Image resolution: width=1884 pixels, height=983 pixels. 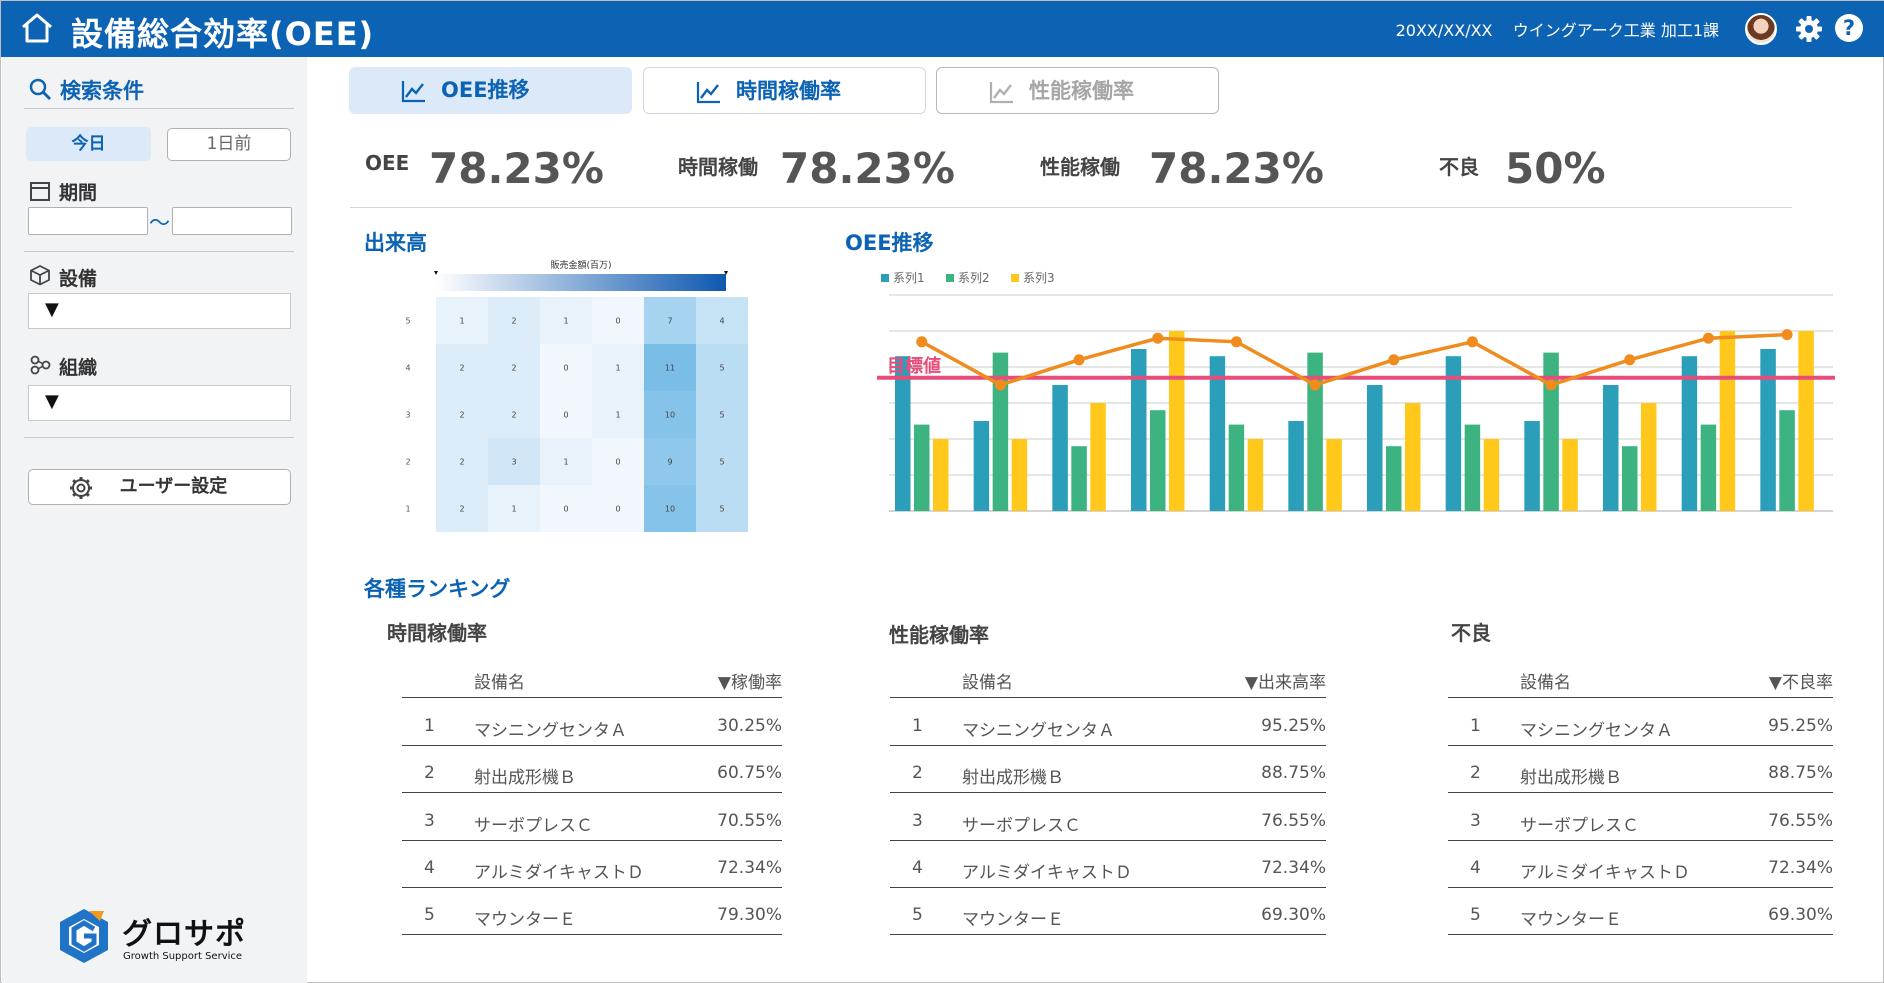 I want to click on user-settings-button: ユーザー設定, so click(x=159, y=487).